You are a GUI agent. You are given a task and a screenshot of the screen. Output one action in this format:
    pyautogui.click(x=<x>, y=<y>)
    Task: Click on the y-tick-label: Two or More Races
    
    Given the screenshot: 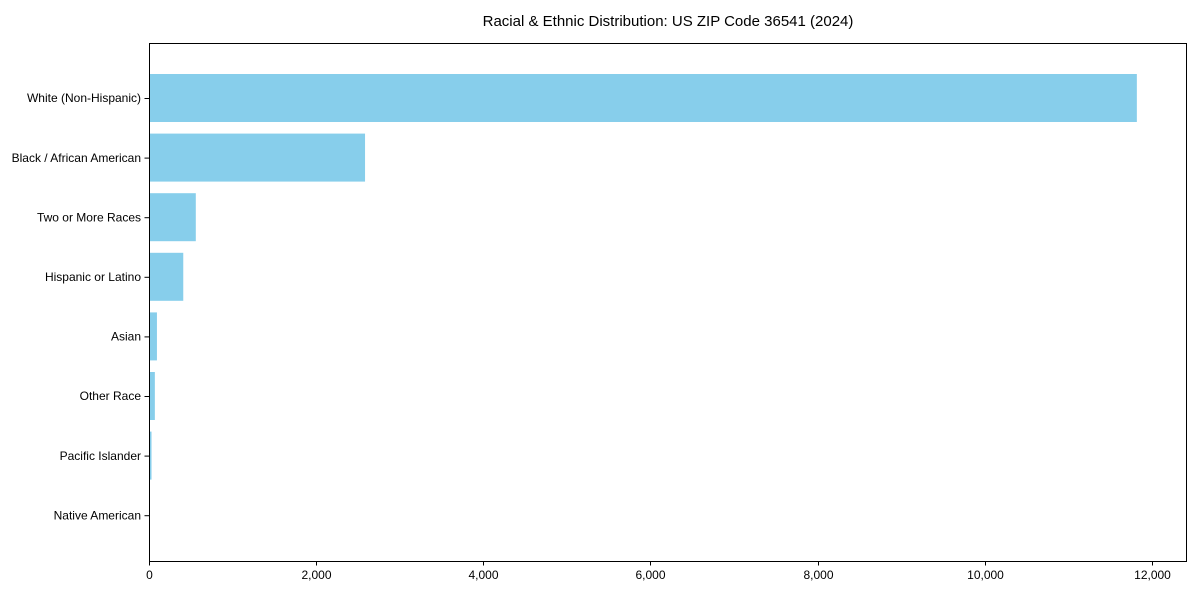 What is the action you would take?
    pyautogui.click(x=89, y=217)
    